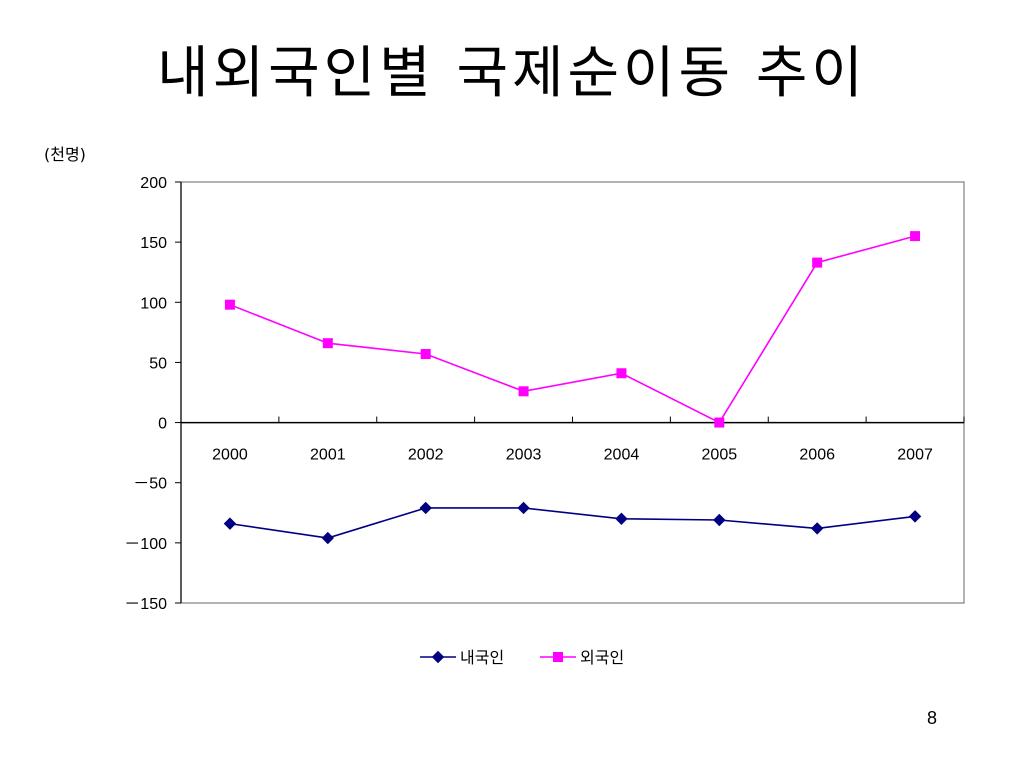 The height and width of the screenshot is (768, 1024). What do you see at coordinates (512, 73) in the screenshot?
I see `slide-title: 내외국인별 국제순이동 추이` at bounding box center [512, 73].